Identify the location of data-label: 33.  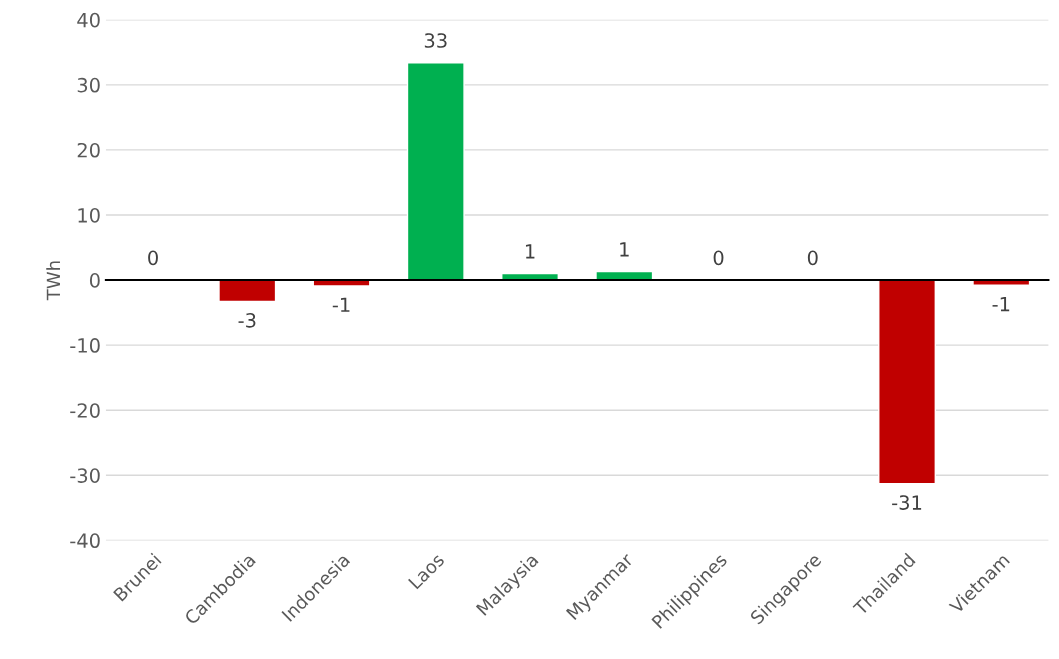
(435, 40).